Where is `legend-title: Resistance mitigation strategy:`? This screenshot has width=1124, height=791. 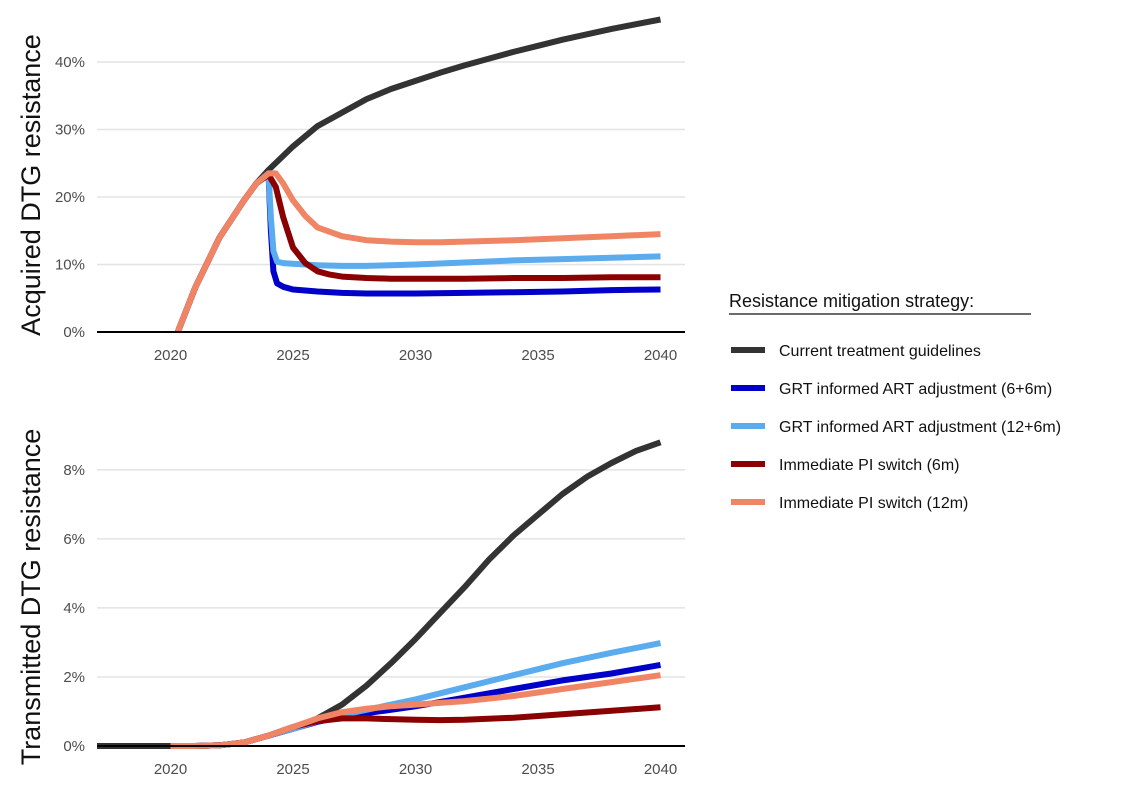
legend-title: Resistance mitigation strategy: is located at coordinates (851, 301).